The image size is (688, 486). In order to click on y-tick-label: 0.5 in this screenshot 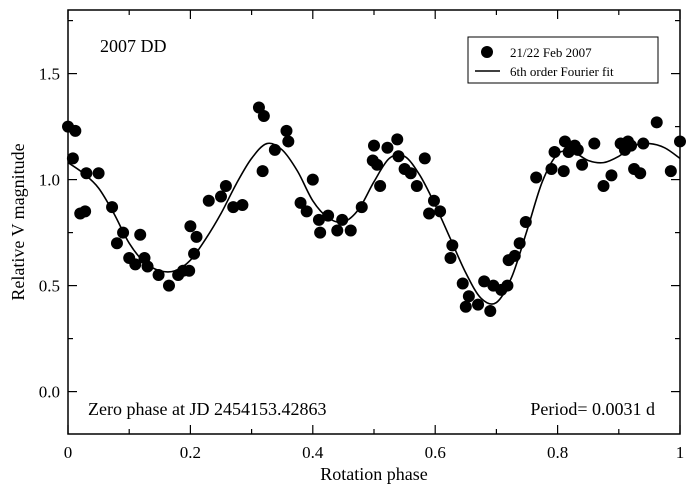, I will do `click(49, 286)`.